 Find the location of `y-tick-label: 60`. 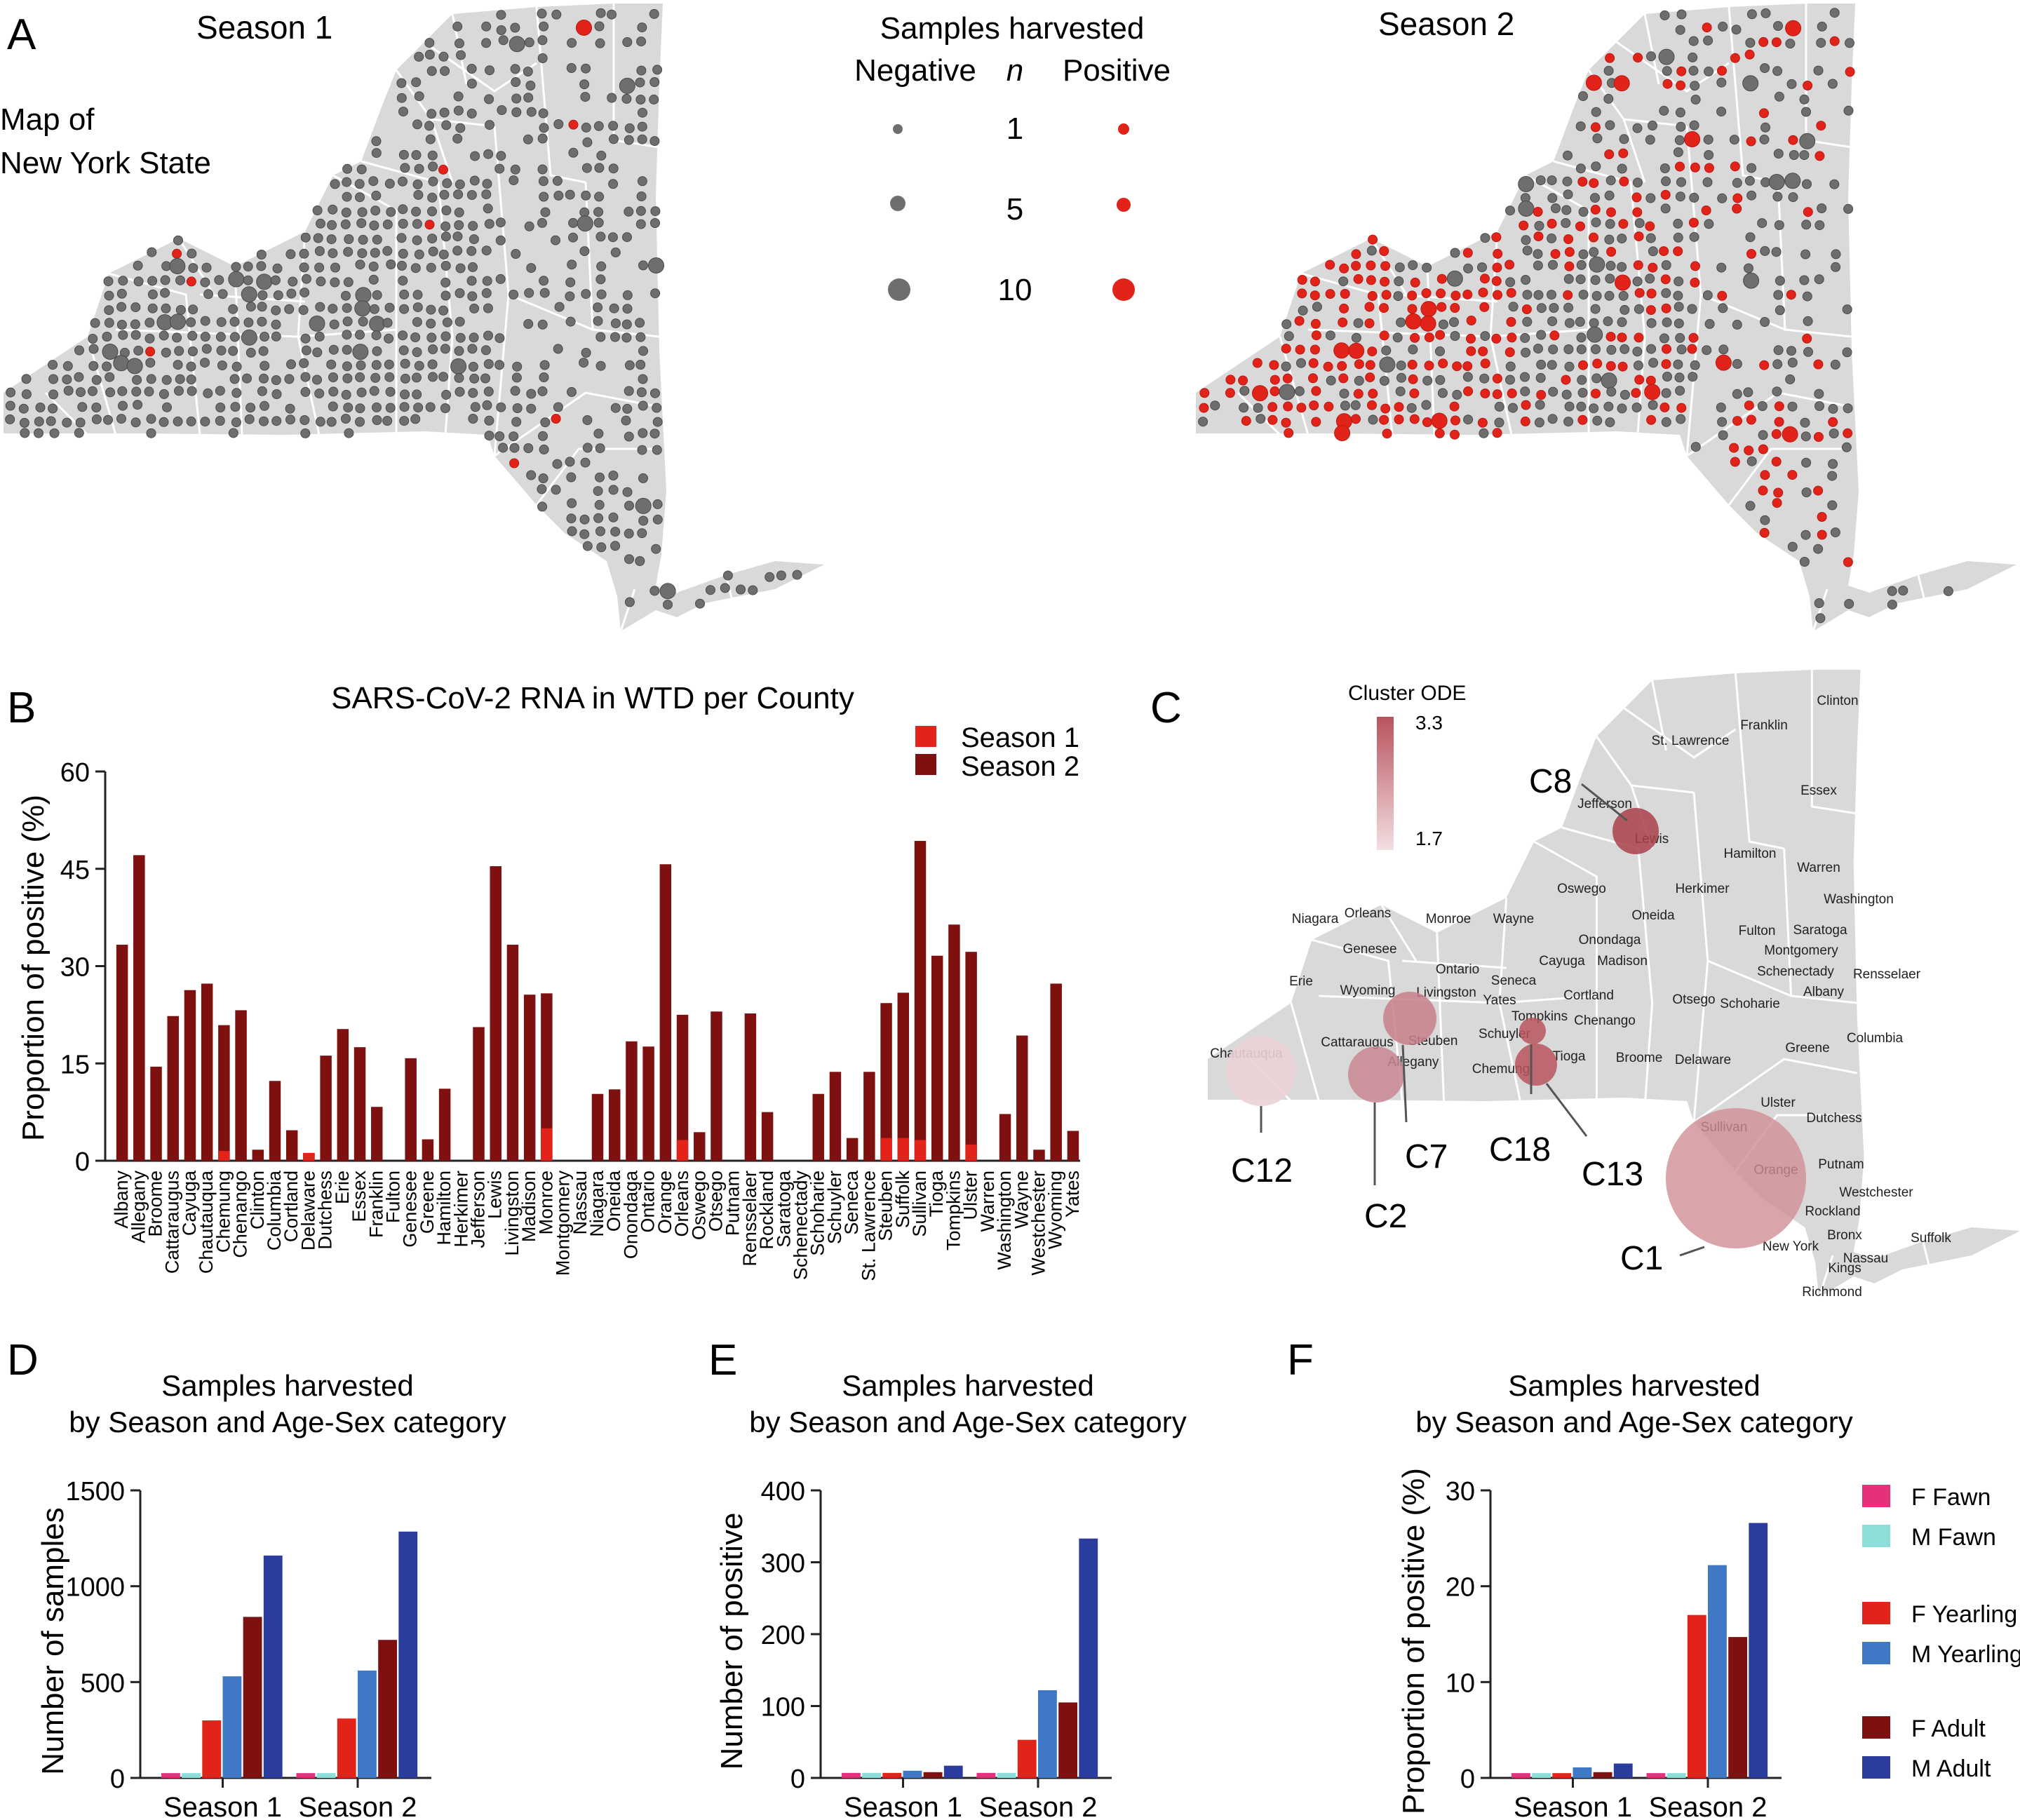

y-tick-label: 60 is located at coordinates (75, 773).